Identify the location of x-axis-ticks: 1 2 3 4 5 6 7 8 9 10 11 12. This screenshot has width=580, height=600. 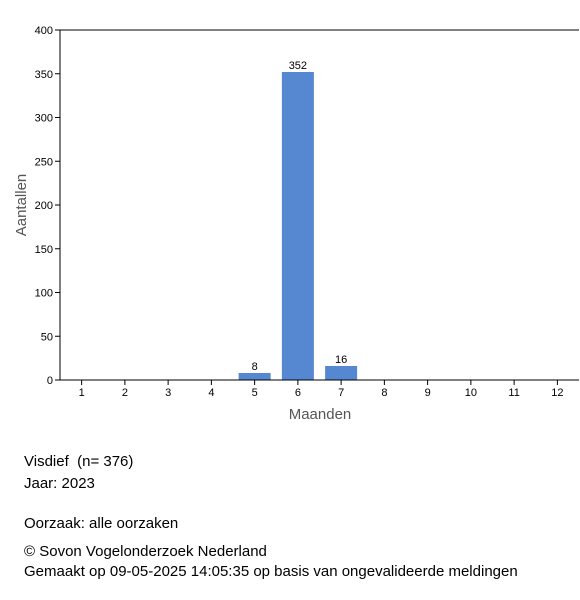
(321, 389).